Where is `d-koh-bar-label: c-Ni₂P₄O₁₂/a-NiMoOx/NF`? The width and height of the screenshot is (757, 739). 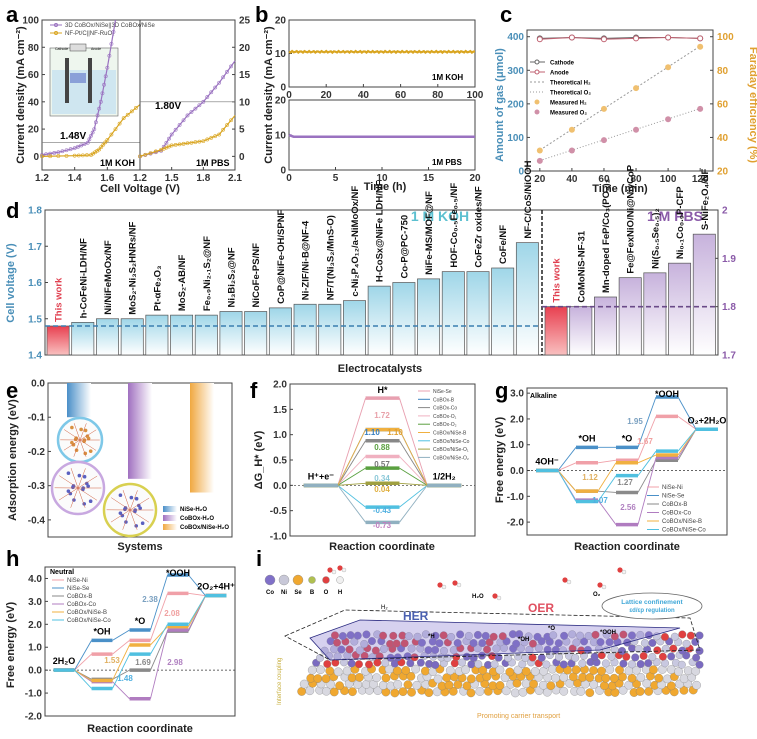
d-koh-bar-label: c-Ni₂P₄O₁₂/a-NiMoOx/NF is located at coordinates (355, 241).